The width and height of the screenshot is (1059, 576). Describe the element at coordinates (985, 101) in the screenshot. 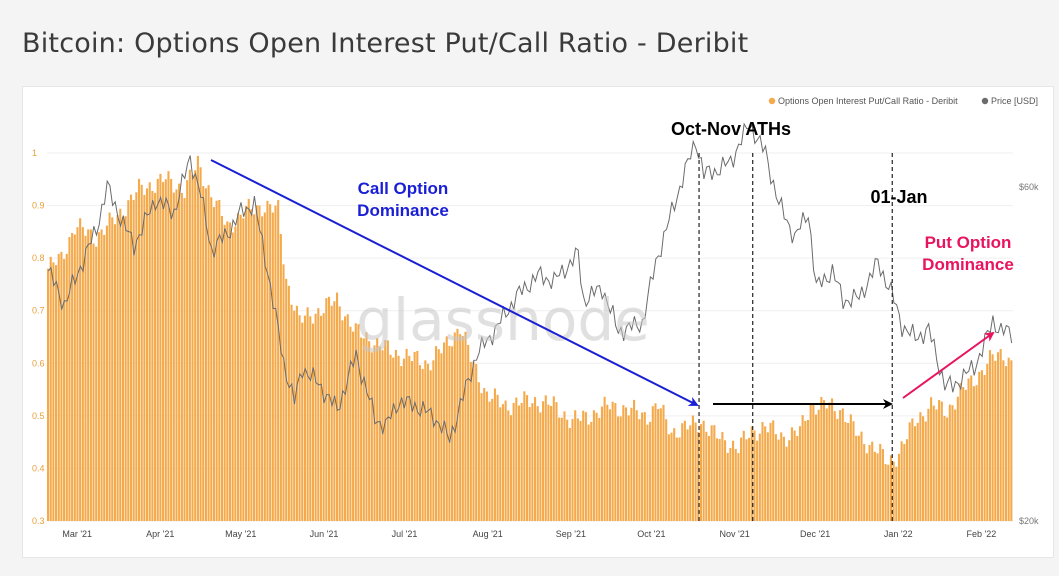

I see `legend-price-dot` at that location.